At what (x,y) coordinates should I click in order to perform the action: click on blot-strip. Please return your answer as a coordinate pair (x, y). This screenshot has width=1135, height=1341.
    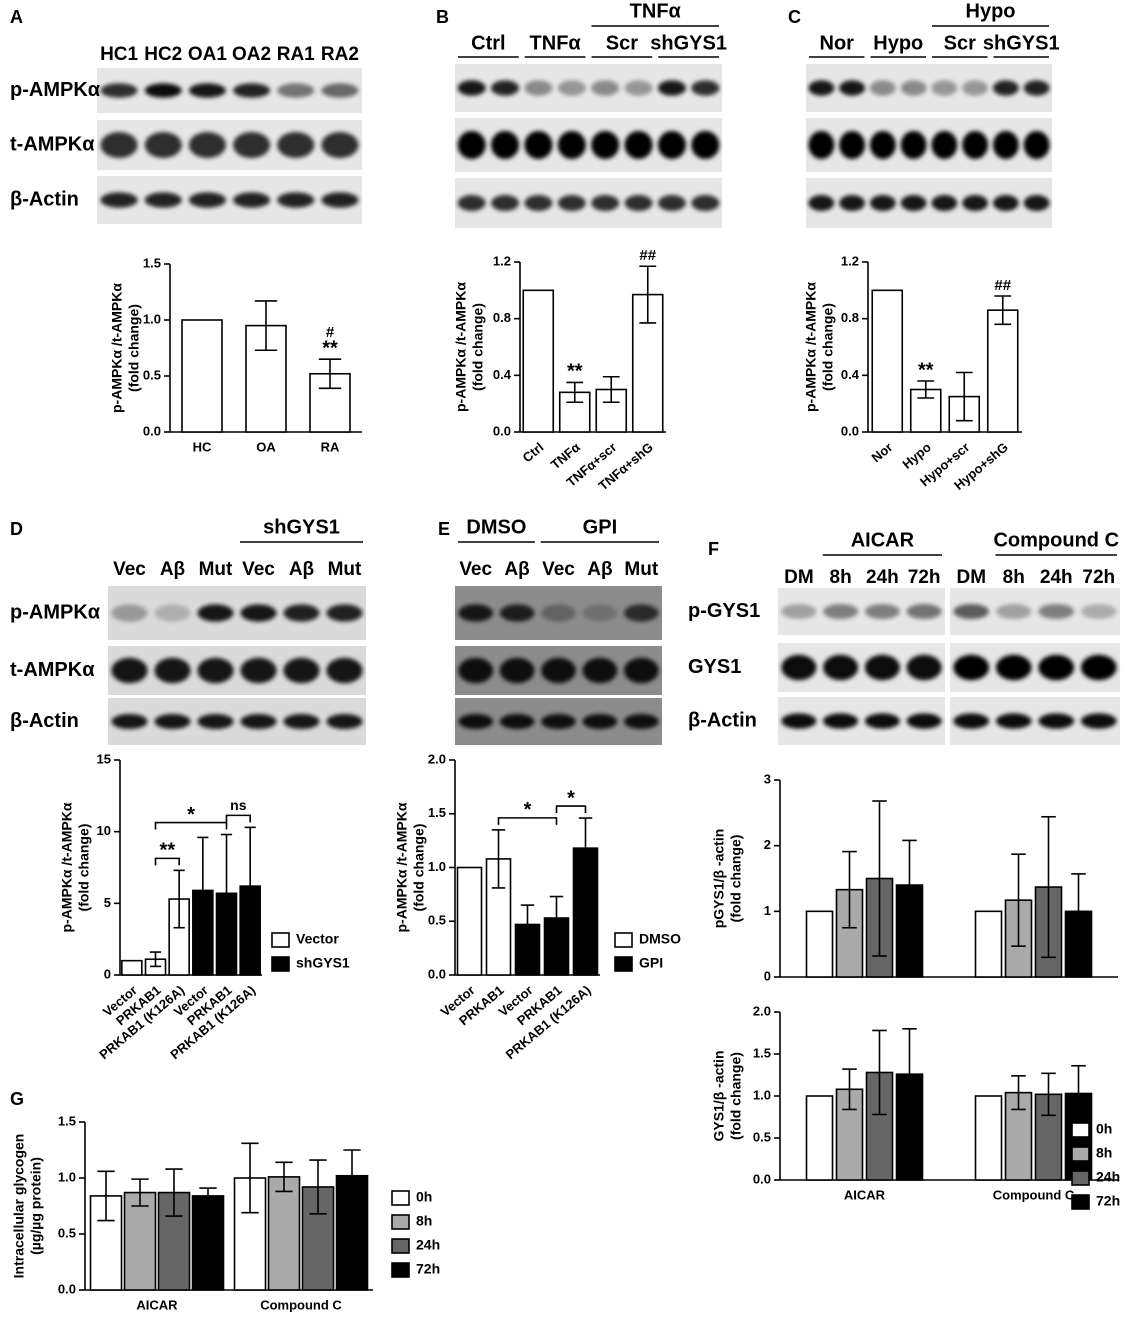
    Looking at the image, I should click on (237, 721).